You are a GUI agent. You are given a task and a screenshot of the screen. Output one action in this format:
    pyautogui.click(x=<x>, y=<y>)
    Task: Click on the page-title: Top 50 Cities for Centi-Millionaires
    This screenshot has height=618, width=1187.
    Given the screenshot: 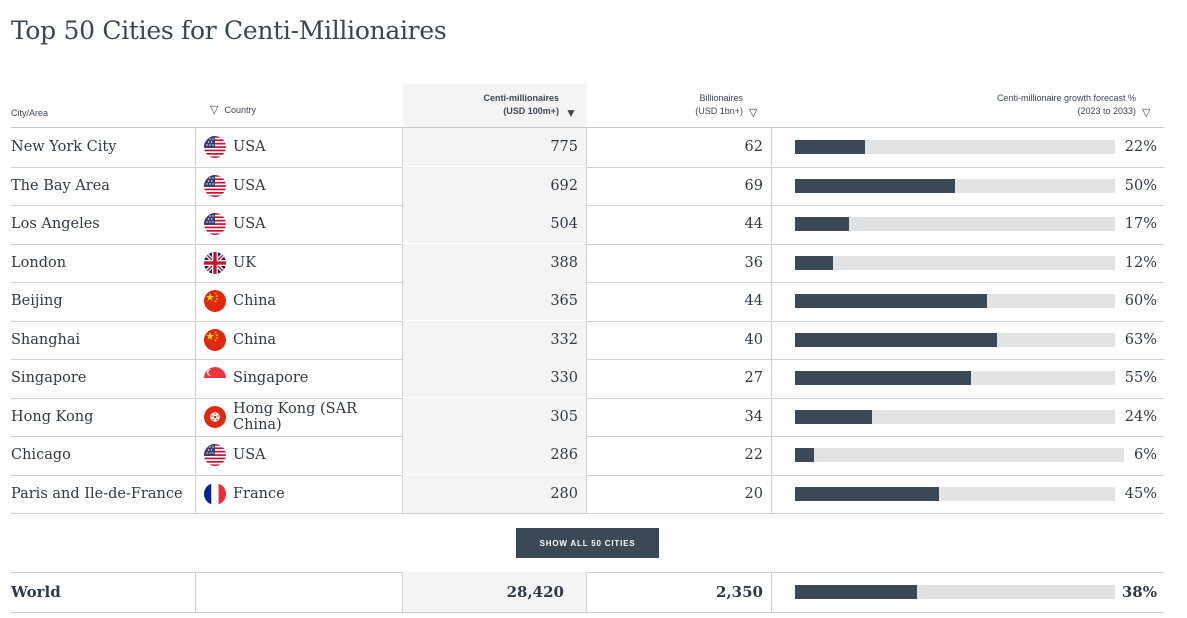 What is the action you would take?
    pyautogui.click(x=229, y=30)
    